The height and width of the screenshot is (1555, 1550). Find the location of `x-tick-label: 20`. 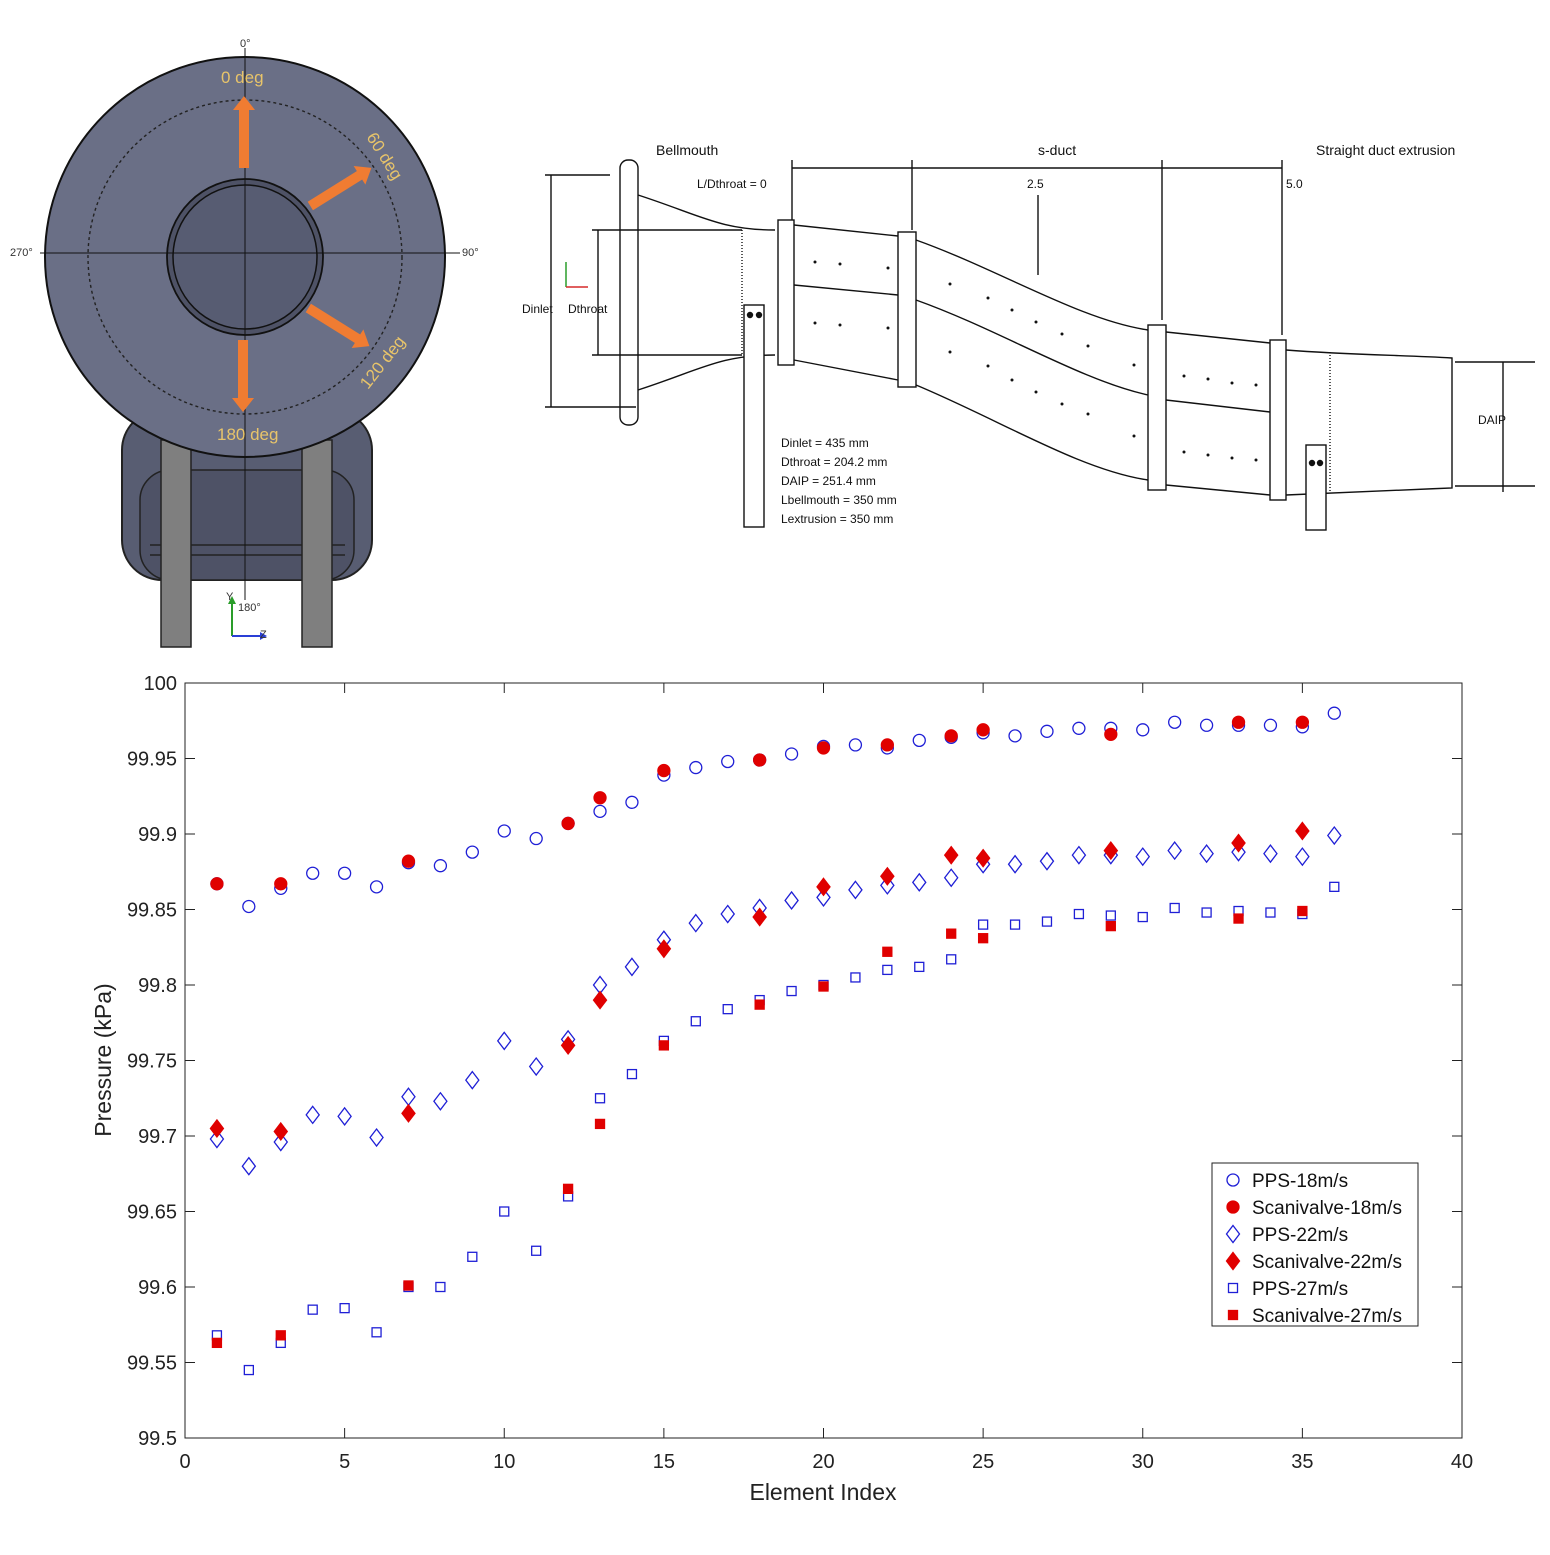

x-tick-label: 20 is located at coordinates (823, 1462).